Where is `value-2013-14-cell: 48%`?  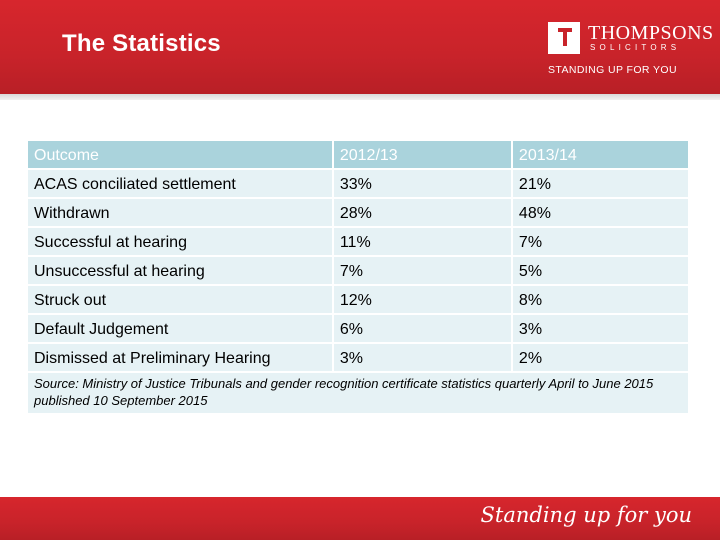
value-2013-14-cell: 48% is located at coordinates (600, 212).